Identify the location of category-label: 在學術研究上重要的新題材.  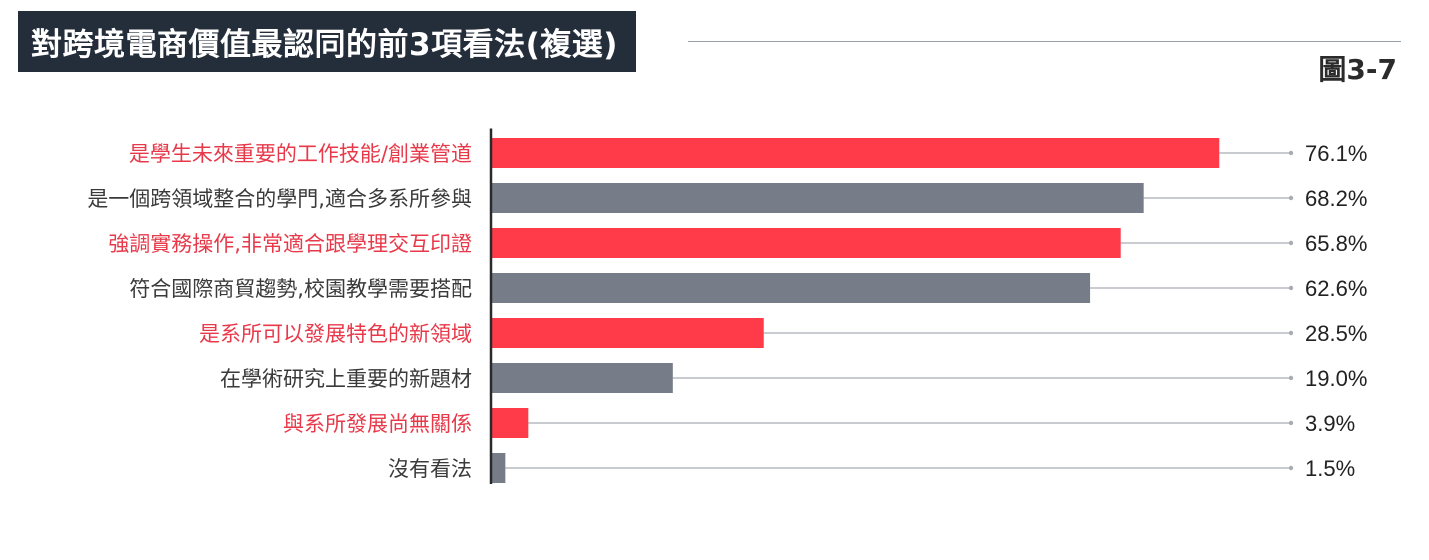
(346, 379).